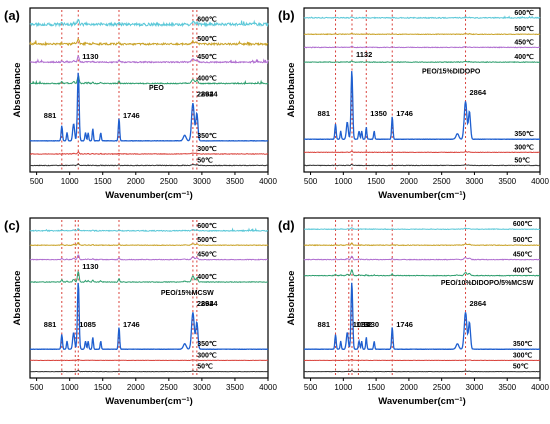 This screenshot has height=424, width=550. Describe the element at coordinates (487, 283) in the screenshot. I see `sample-label: PEO/10%DIDOPO/5%MCSW` at that location.